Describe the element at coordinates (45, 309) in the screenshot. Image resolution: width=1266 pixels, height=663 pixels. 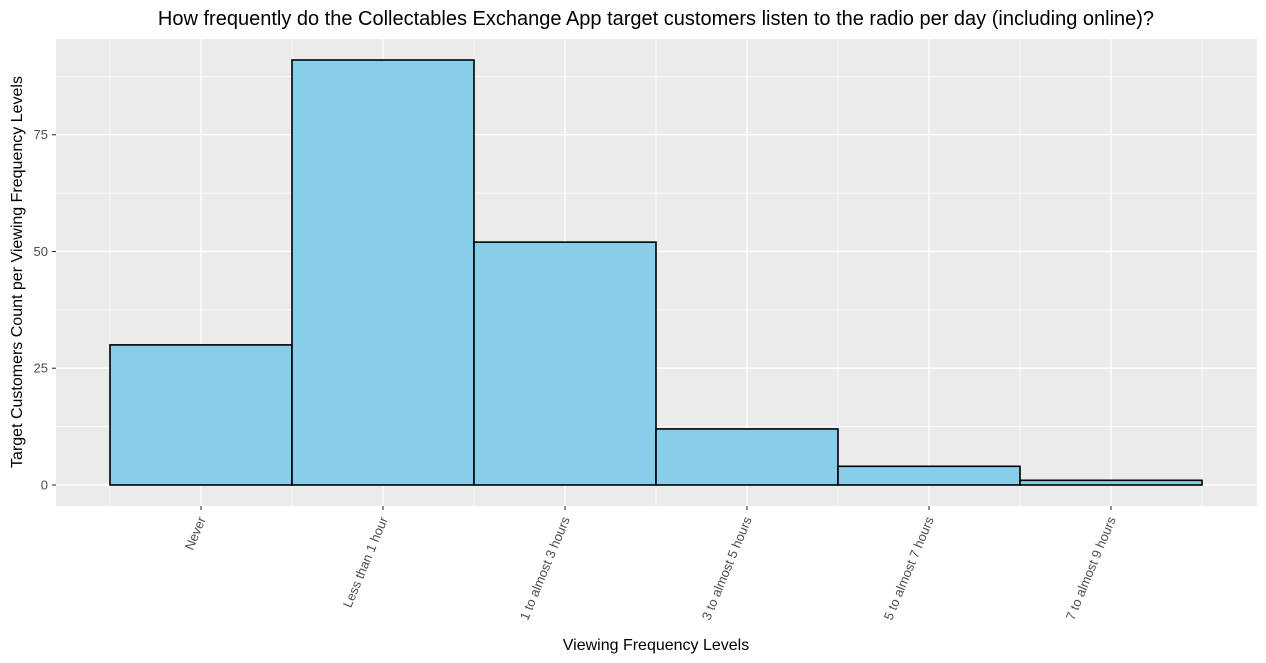
I see `y-axis: 0 25 50 75` at that location.